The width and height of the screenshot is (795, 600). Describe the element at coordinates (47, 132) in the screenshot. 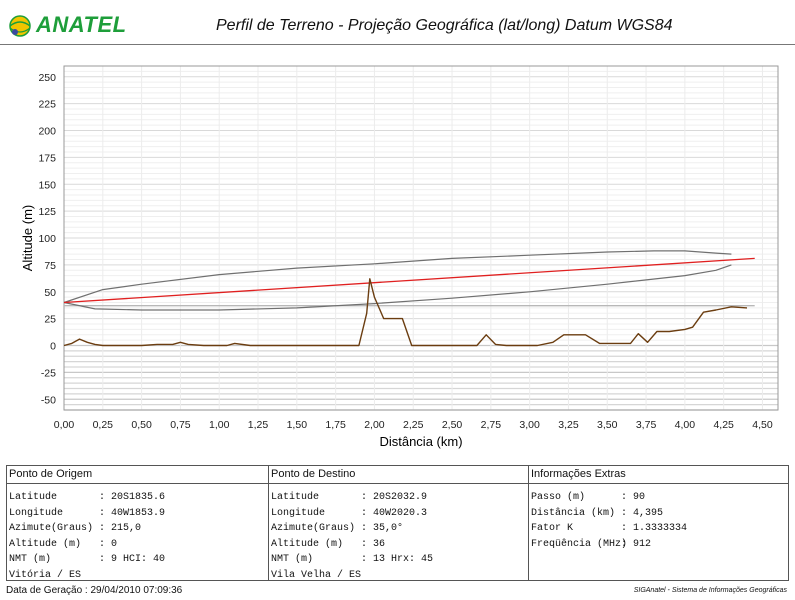

I see `y-tick-label: 200` at that location.